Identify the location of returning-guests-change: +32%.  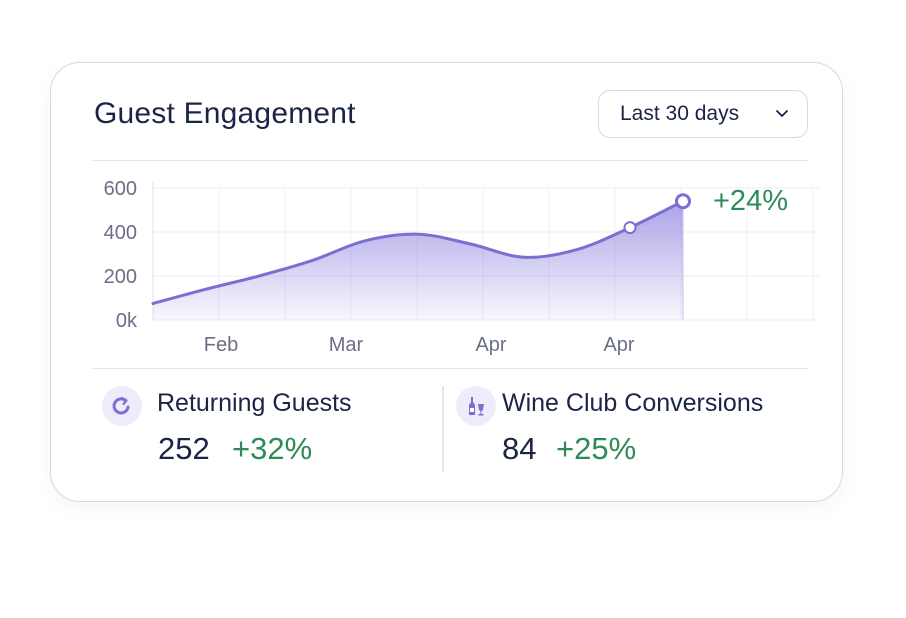
(272, 448).